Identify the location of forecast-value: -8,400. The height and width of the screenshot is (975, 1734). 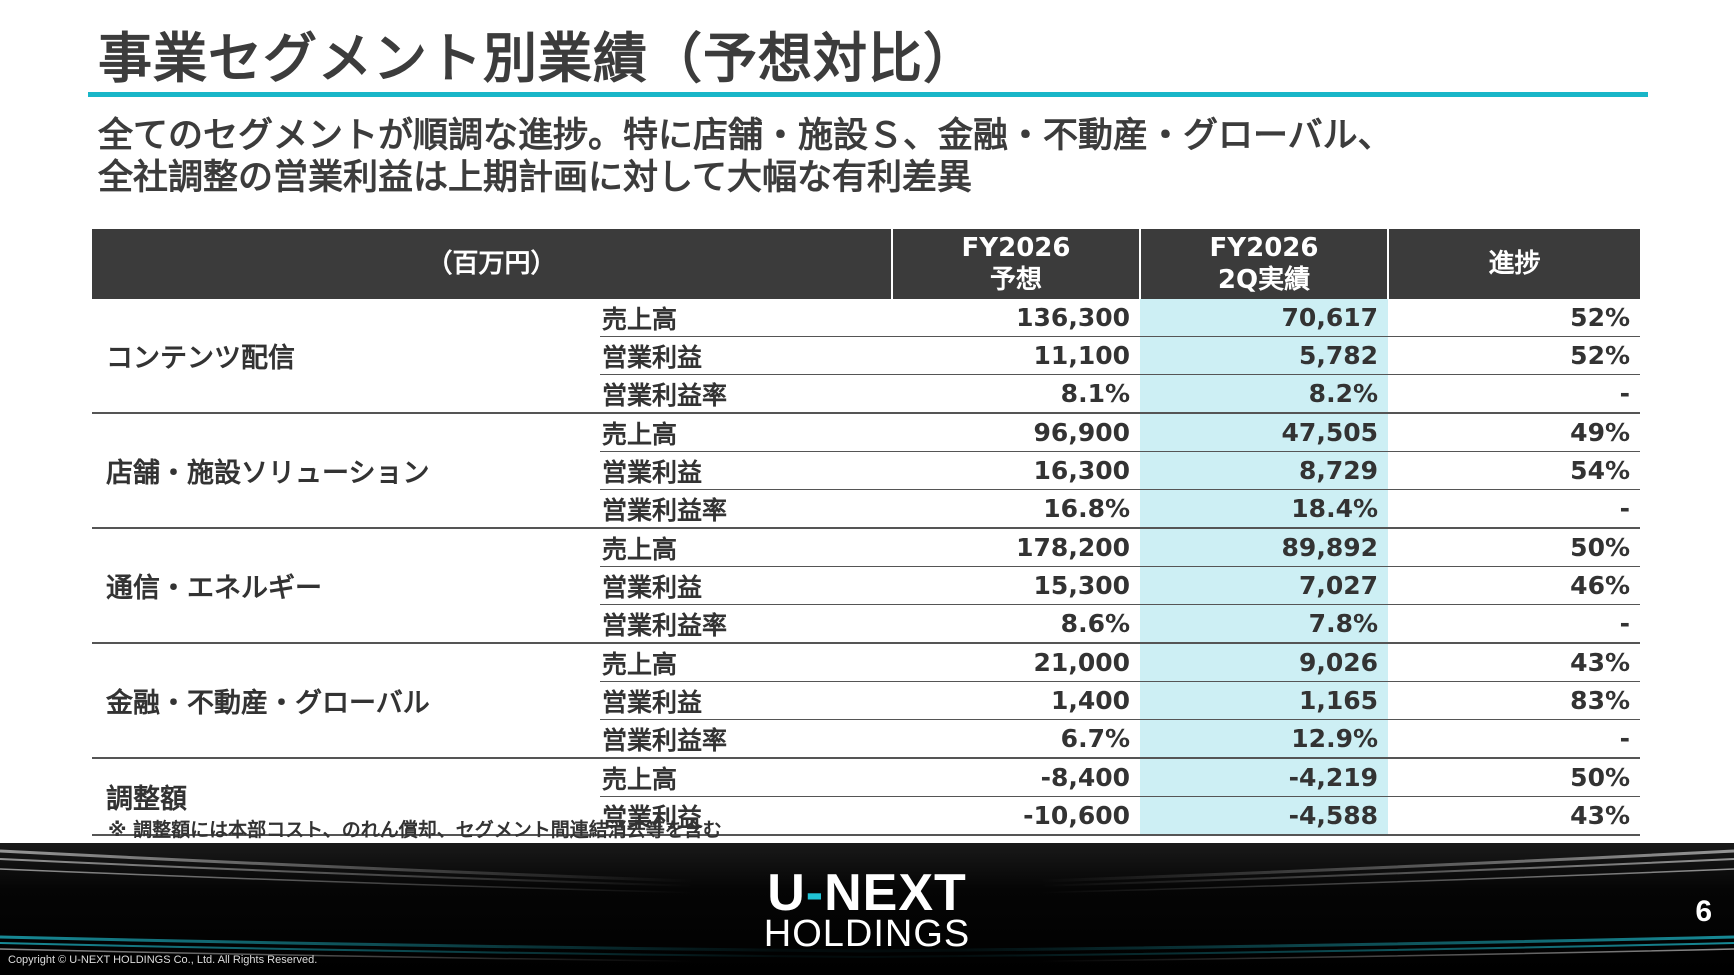
(1016, 777).